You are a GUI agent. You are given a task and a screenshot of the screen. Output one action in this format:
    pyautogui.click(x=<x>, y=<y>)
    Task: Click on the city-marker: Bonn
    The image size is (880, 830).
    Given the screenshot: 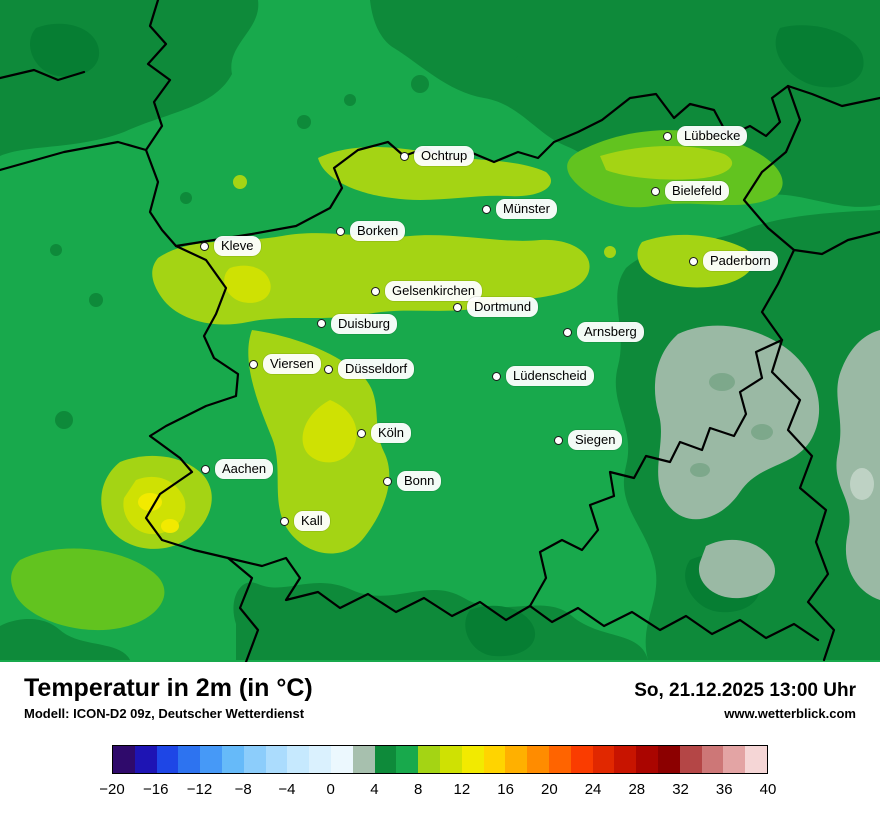 What is the action you would take?
    pyautogui.click(x=412, y=481)
    